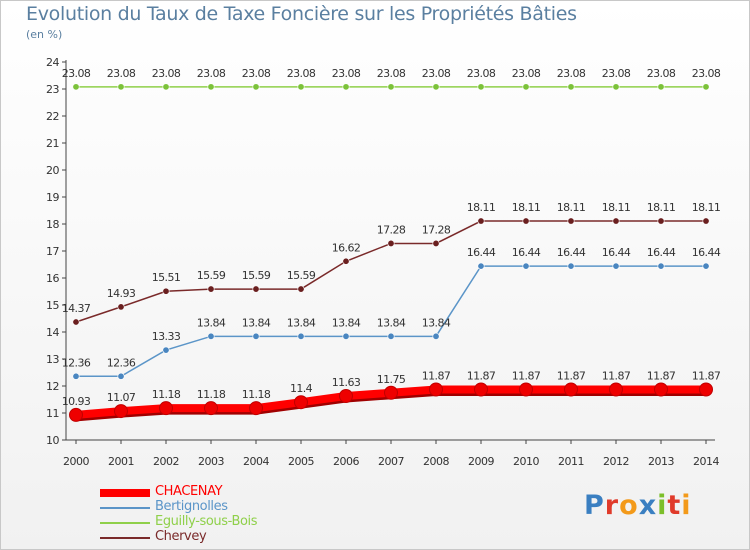  Describe the element at coordinates (52, 197) in the screenshot. I see `y-tick-label: 19` at that location.